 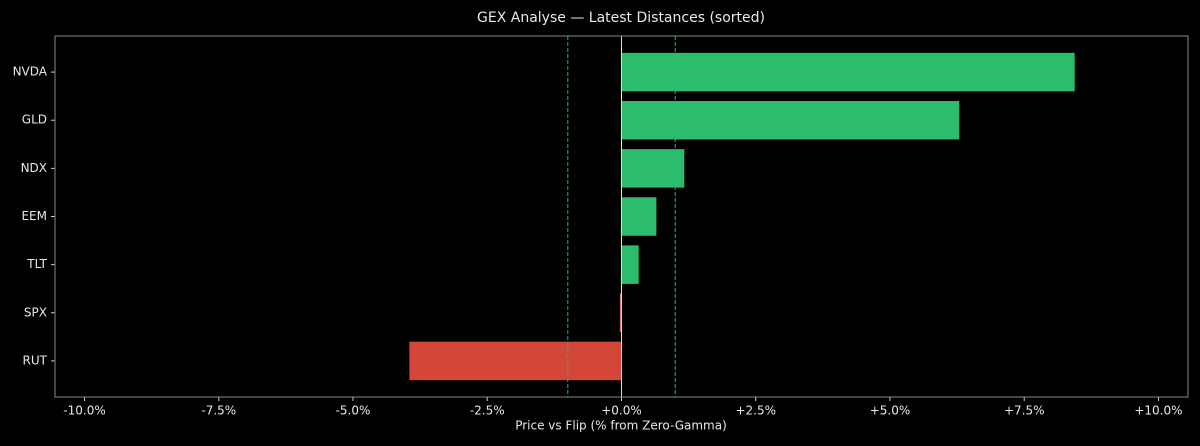 I want to click on x-tick-label: +5.0%, so click(x=890, y=411).